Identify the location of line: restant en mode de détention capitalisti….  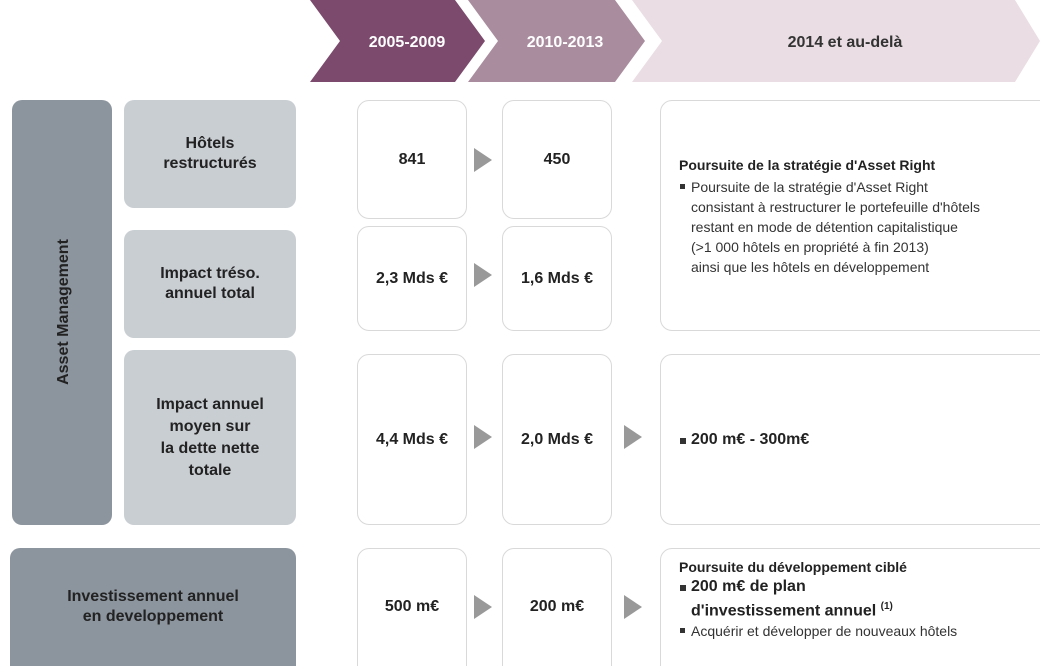
(824, 226).